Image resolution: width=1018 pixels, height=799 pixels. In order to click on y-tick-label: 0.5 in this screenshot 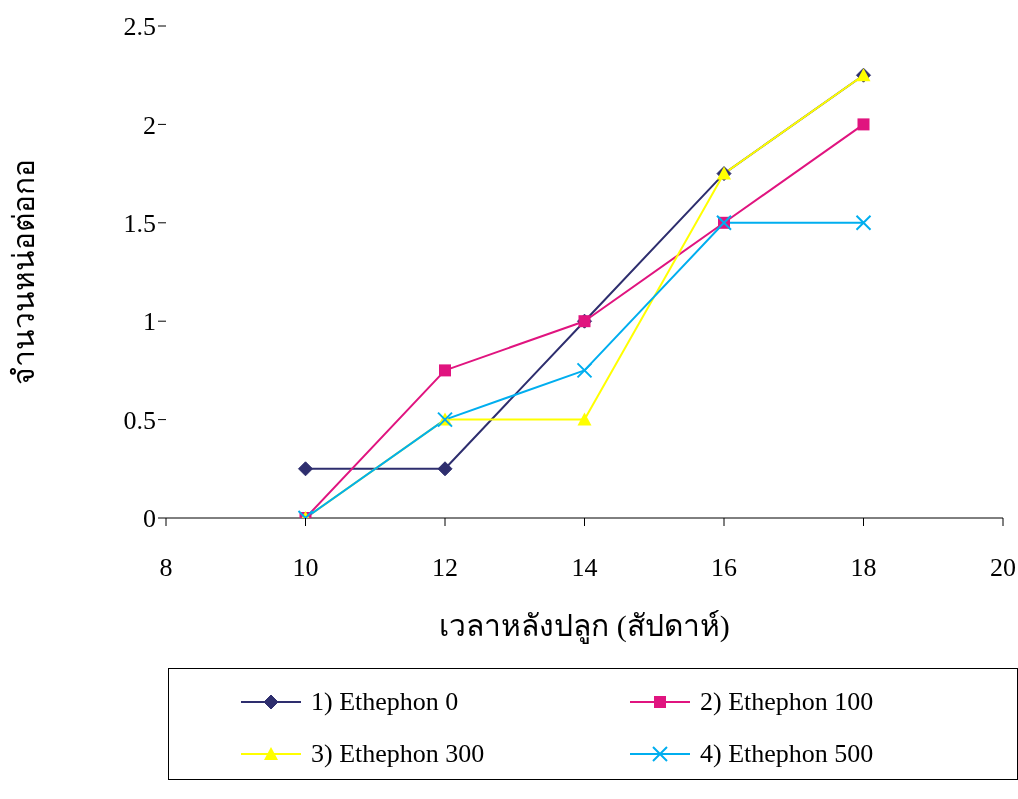, I will do `click(139, 420)`.